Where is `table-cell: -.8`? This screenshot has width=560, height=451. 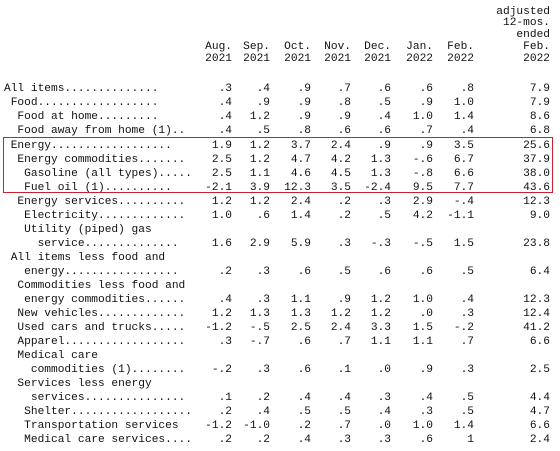
table-cell: -.8 is located at coordinates (422, 174).